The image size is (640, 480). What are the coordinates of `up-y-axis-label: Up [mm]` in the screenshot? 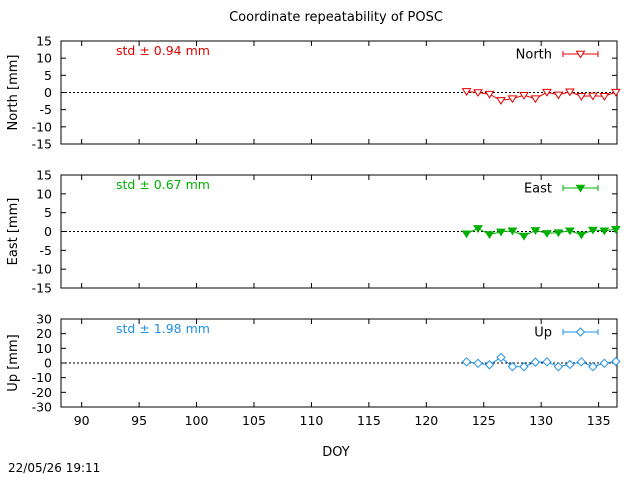 It's located at (13, 362).